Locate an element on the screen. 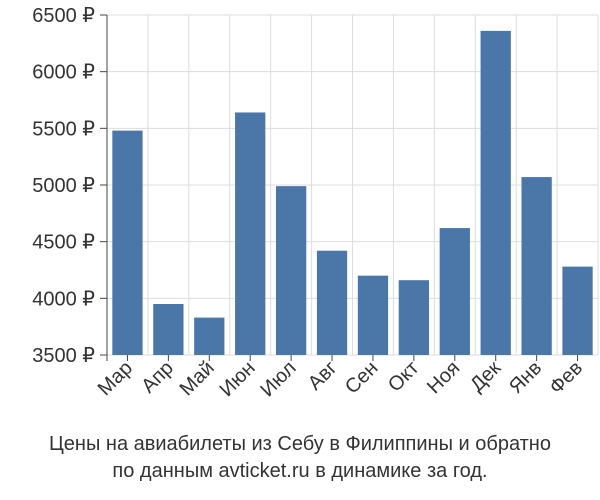  x-tick-label: Дек is located at coordinates (485, 376).